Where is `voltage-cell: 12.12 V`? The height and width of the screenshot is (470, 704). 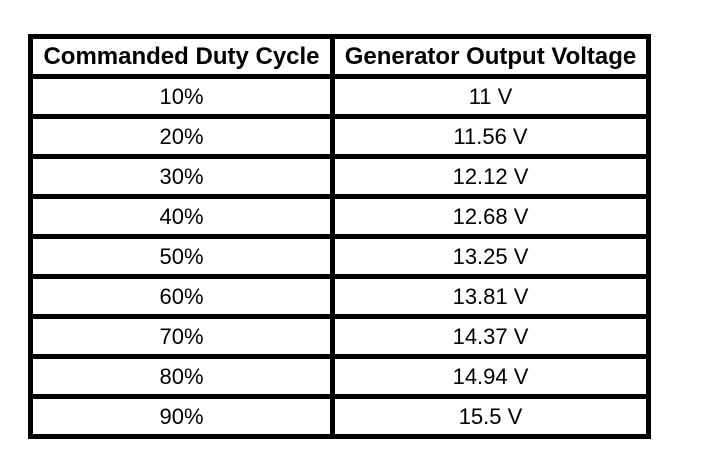
voltage-cell: 12.12 V is located at coordinates (490, 176).